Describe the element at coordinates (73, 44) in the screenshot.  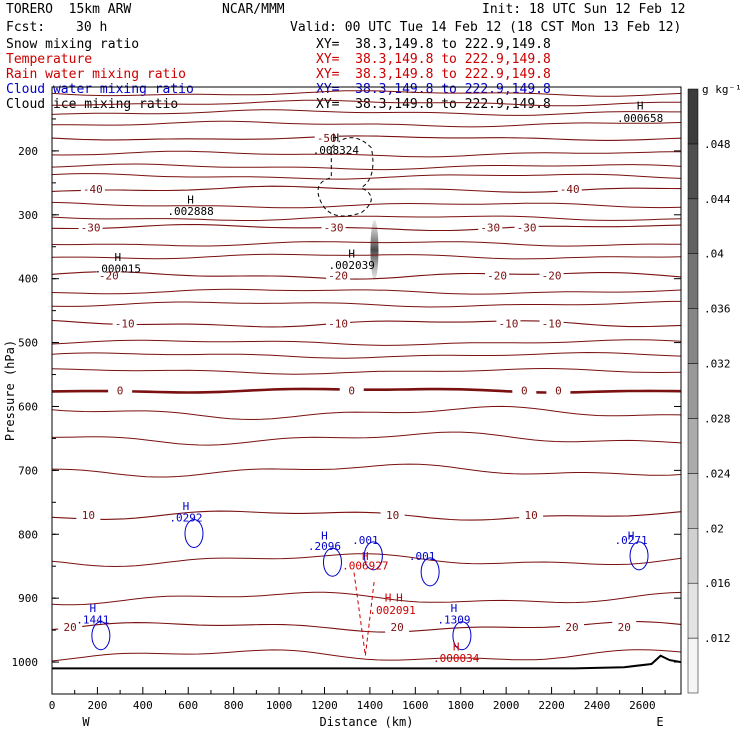
I see `field-snow-name: Snow mixing ratio` at that location.